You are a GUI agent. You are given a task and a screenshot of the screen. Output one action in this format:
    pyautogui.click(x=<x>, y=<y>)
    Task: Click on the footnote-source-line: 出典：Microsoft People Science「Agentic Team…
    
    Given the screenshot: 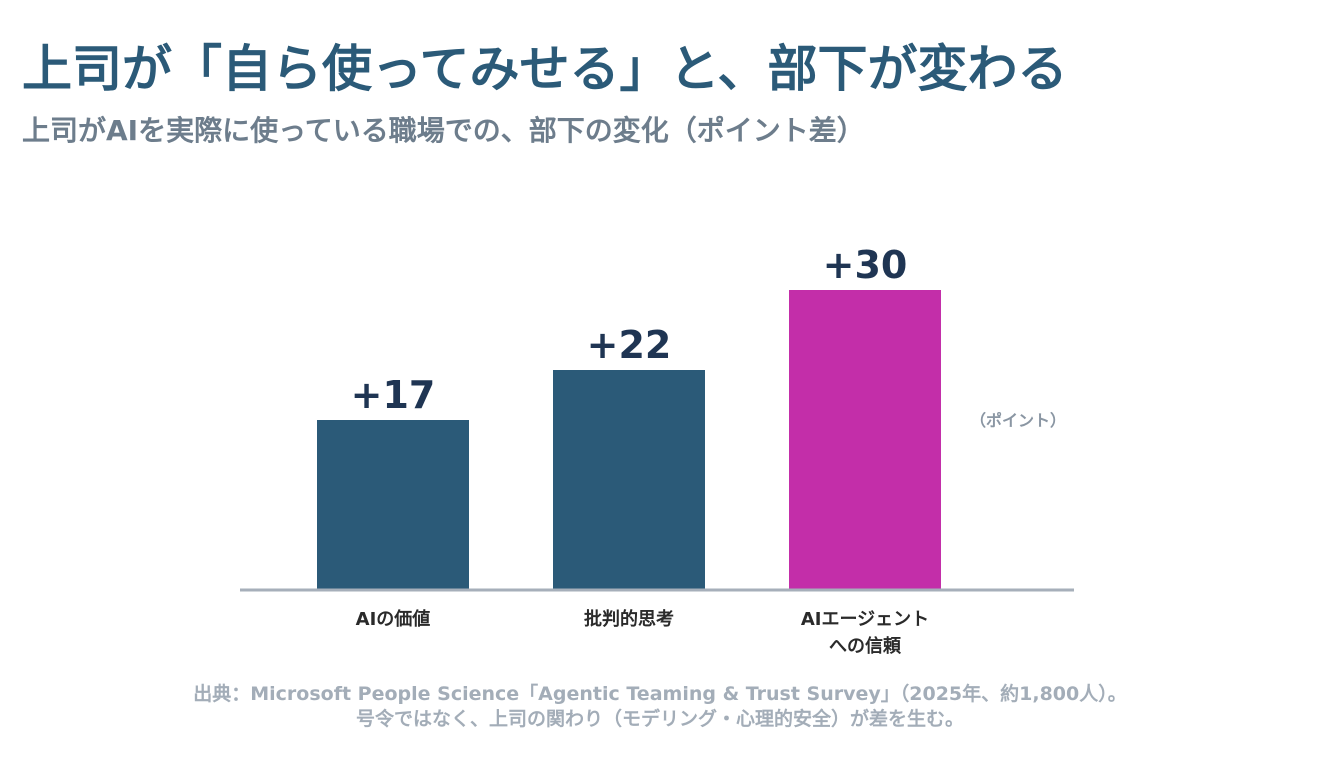 What is the action you would take?
    pyautogui.click(x=660, y=694)
    